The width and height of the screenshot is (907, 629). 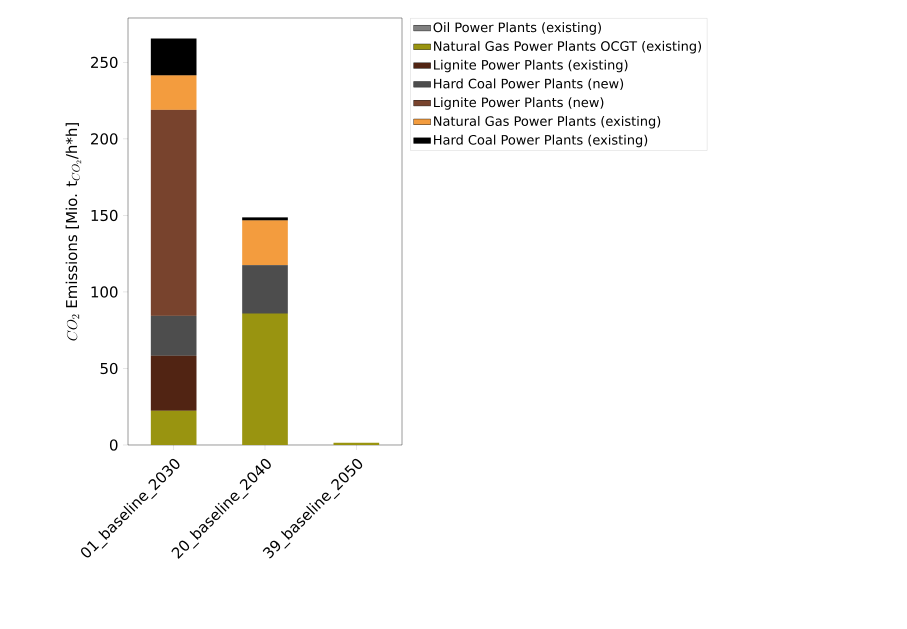 I want to click on legend-label: Natural Gas Power Plants (existing), so click(x=547, y=122).